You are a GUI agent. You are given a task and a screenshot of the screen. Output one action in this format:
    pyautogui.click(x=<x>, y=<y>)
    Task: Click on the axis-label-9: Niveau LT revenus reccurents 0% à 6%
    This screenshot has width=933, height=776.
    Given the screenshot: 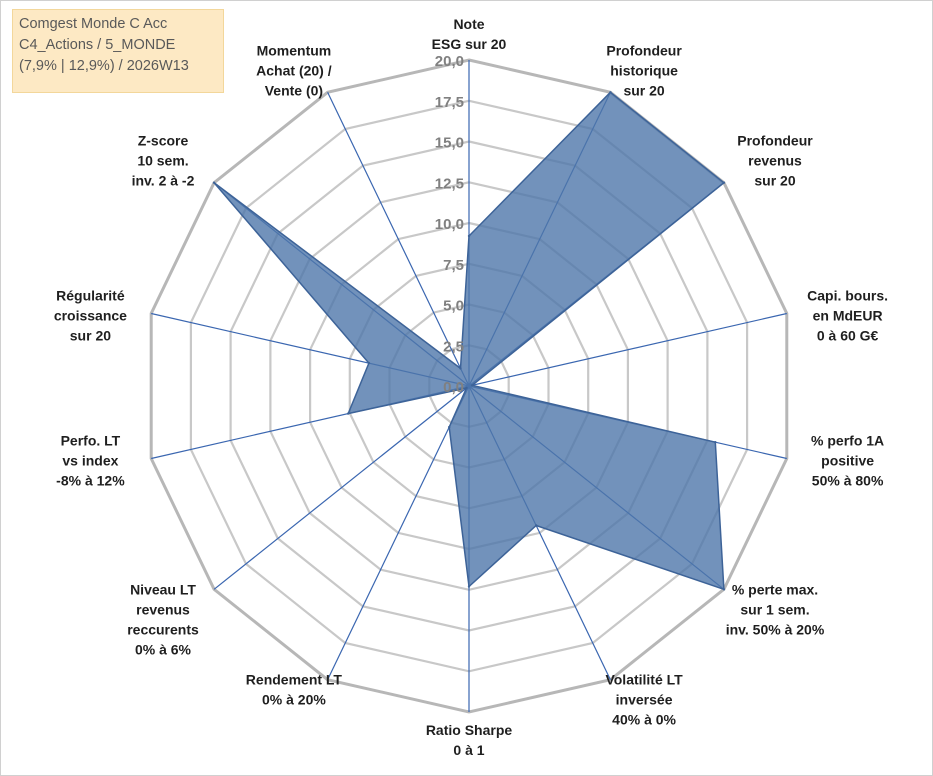 What is the action you would take?
    pyautogui.click(x=163, y=619)
    